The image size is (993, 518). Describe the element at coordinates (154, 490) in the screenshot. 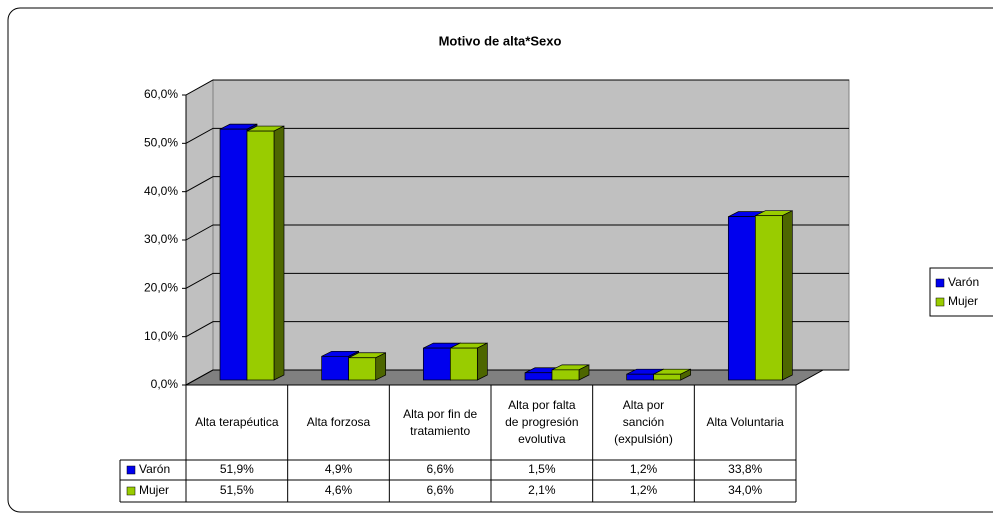

I see `table-series-name: Mujer` at that location.